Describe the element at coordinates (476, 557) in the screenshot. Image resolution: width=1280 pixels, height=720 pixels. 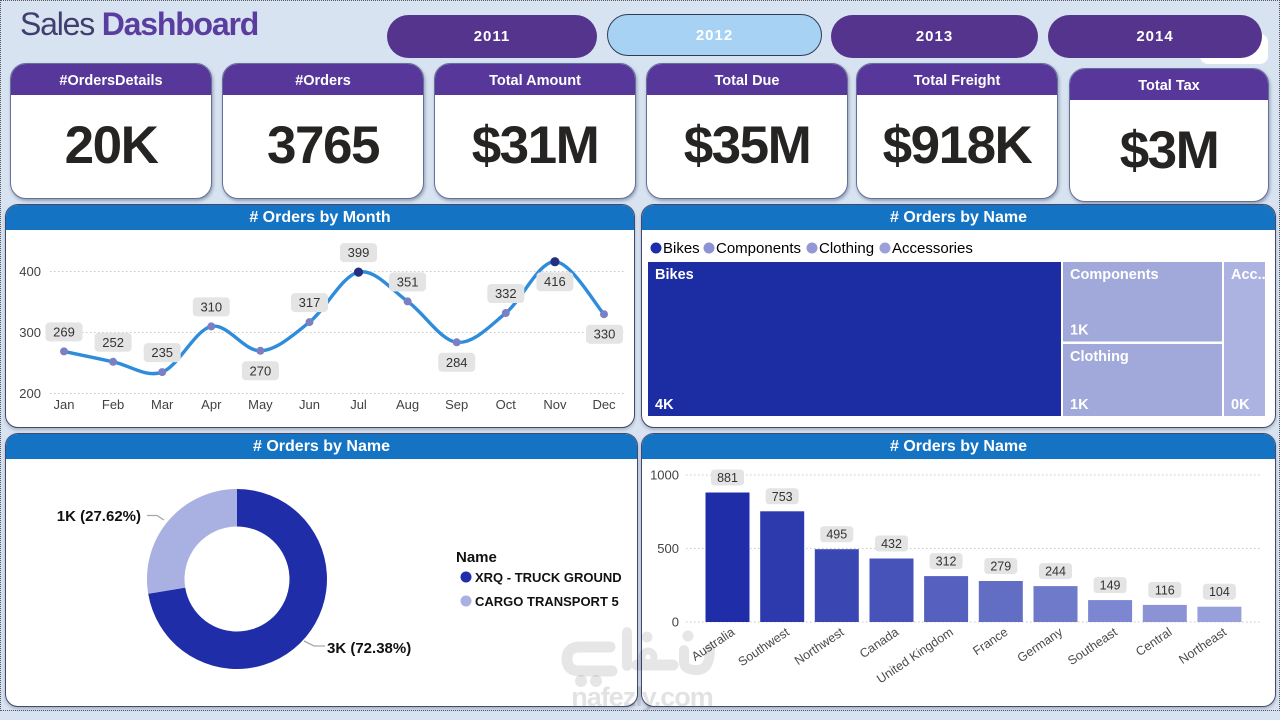
I see `svg-text: Name` at that location.